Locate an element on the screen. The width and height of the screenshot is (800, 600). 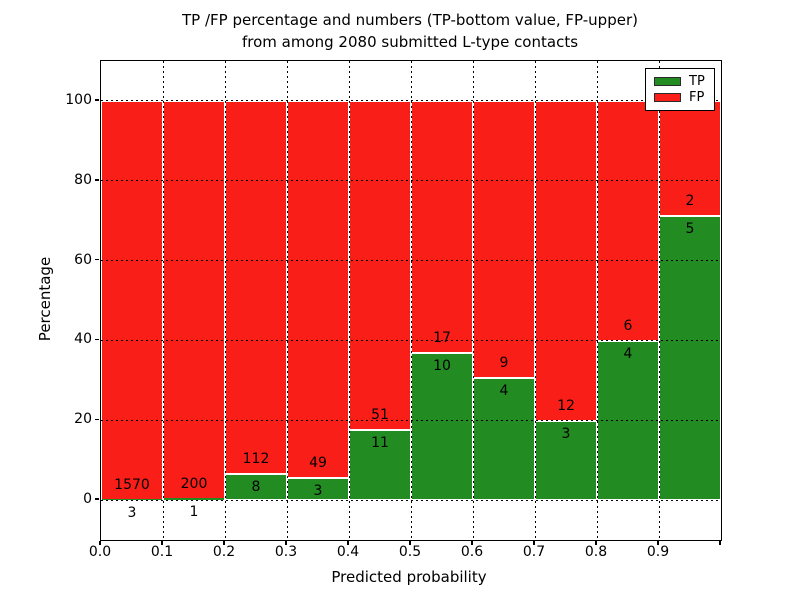
y-tick-label: 40 is located at coordinates (83, 339).